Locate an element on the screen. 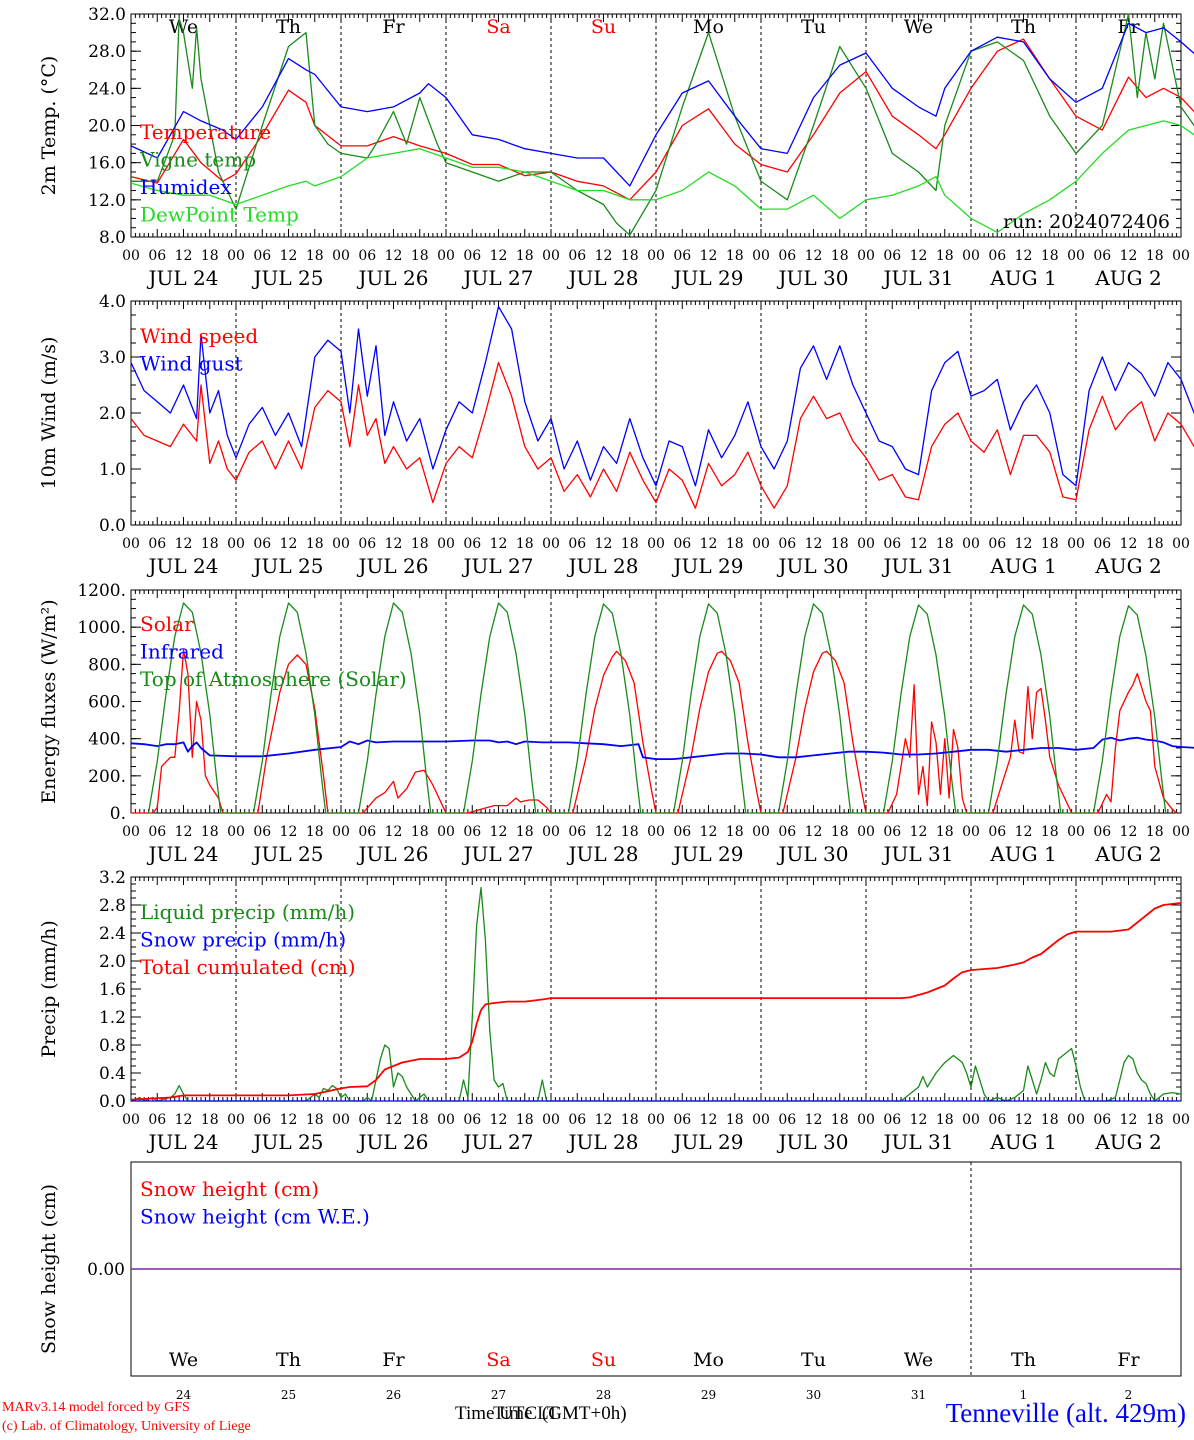 This screenshot has width=1194, height=1440. day-number-label: 26 is located at coordinates (393, 1395).